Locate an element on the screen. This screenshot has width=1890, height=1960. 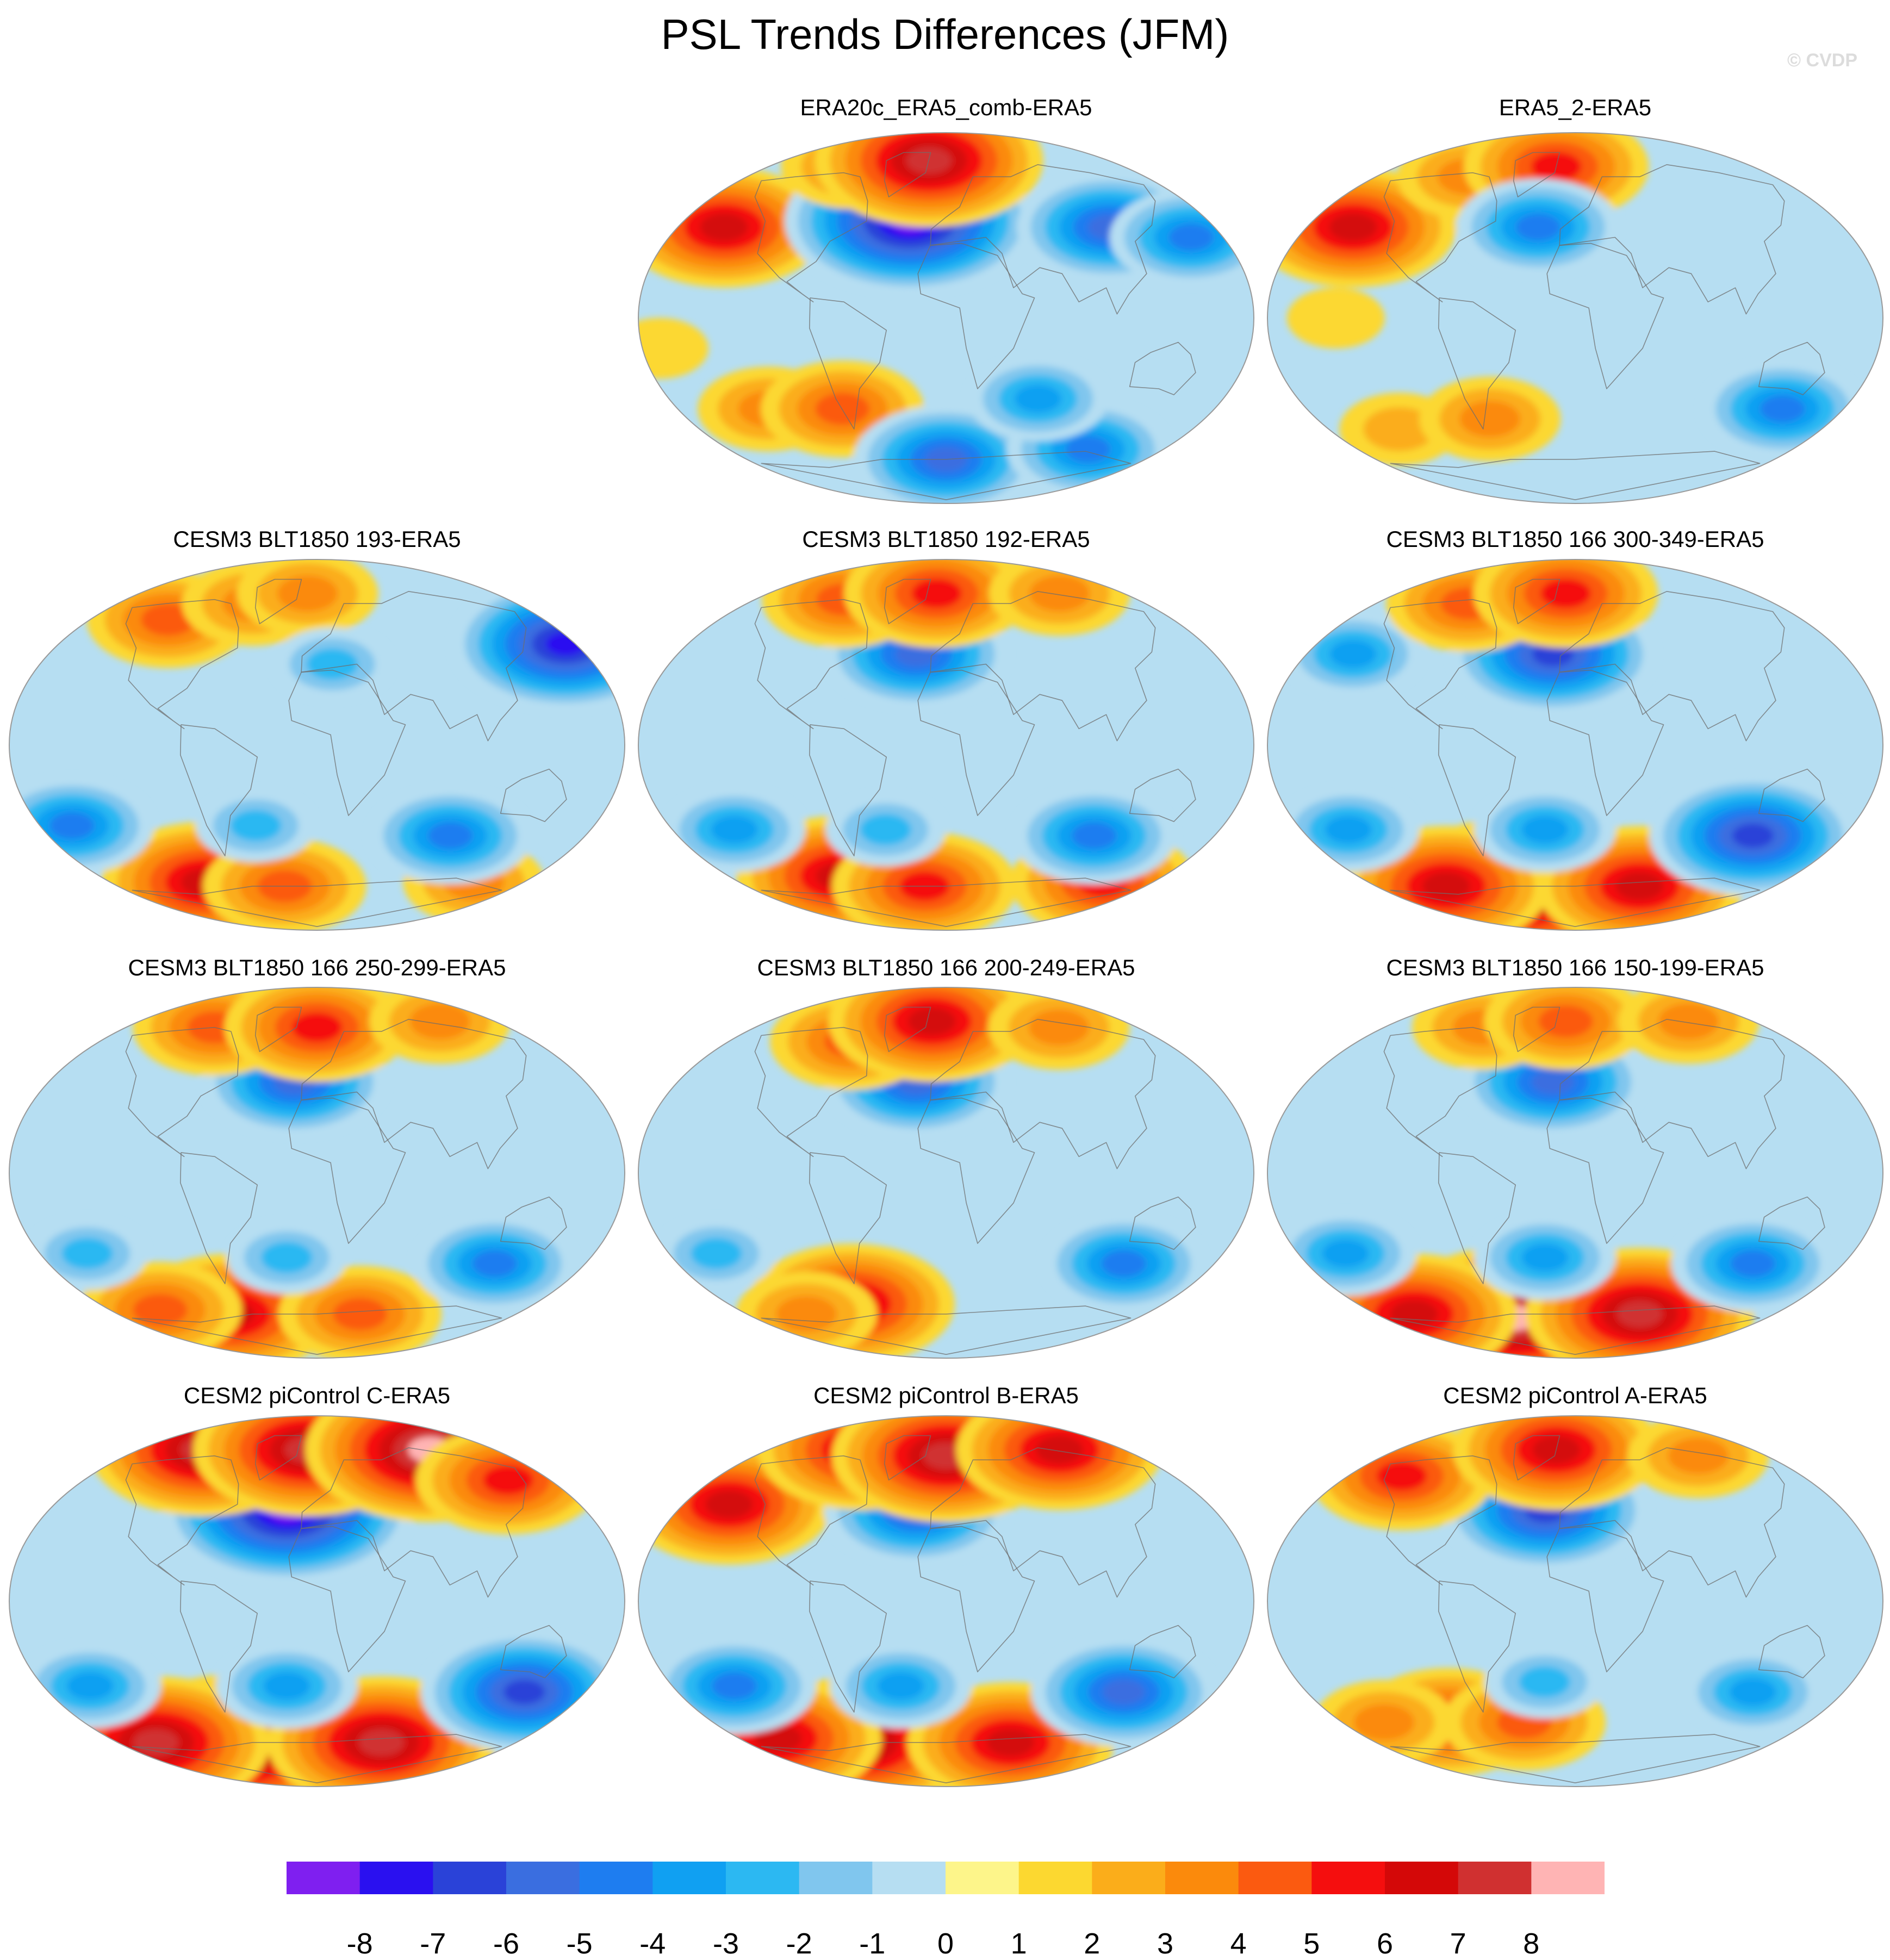
map-field is located at coordinates (317, 744).